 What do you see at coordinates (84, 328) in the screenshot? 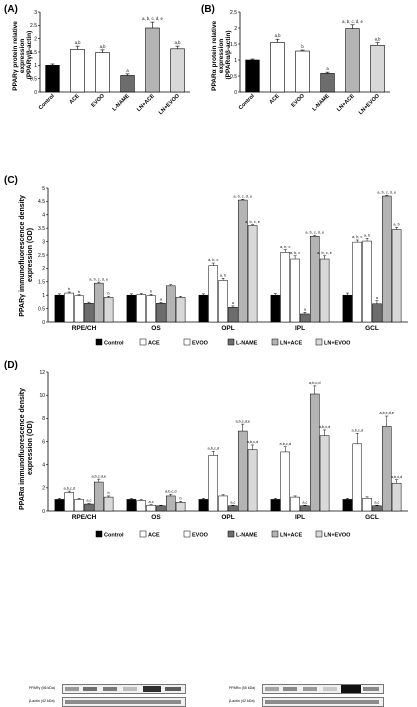
I see `x-tick-label: RPE/CH` at bounding box center [84, 328].